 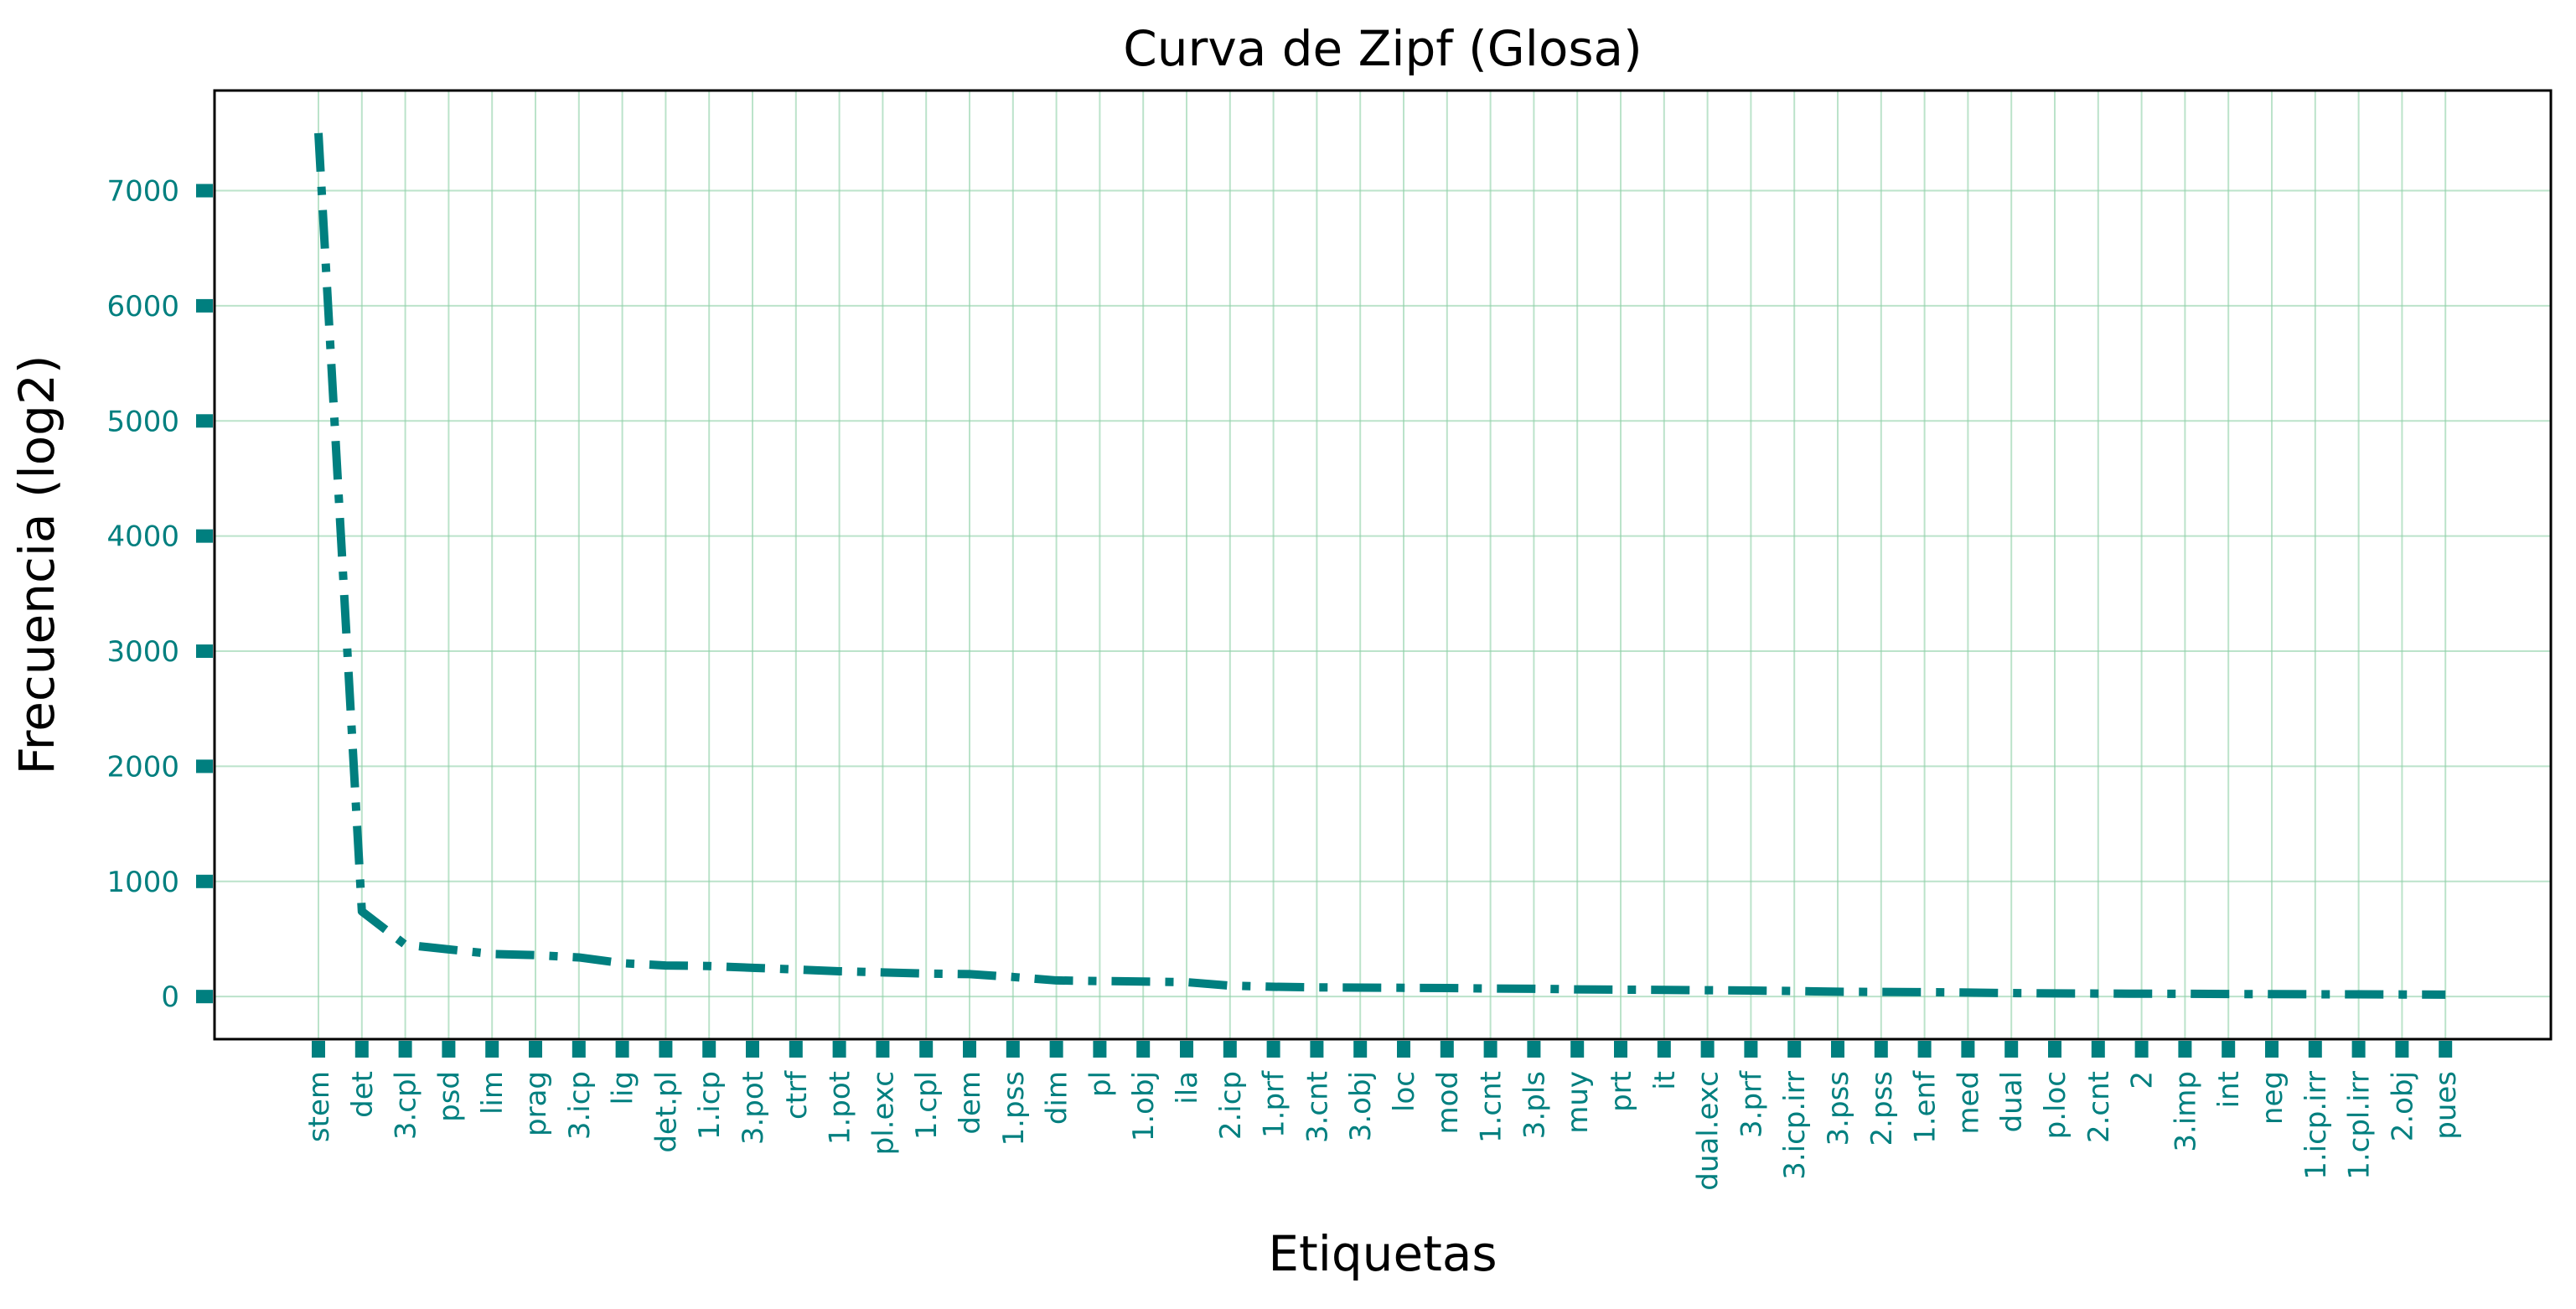 What do you see at coordinates (2143, 1080) in the screenshot?
I see `x-tick-label: 2` at bounding box center [2143, 1080].